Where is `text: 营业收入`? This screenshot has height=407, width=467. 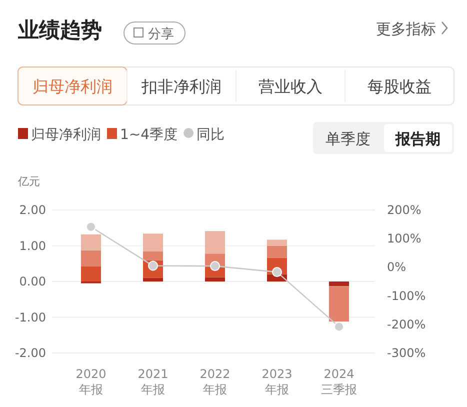 text: 营业收入 is located at coordinates (290, 86).